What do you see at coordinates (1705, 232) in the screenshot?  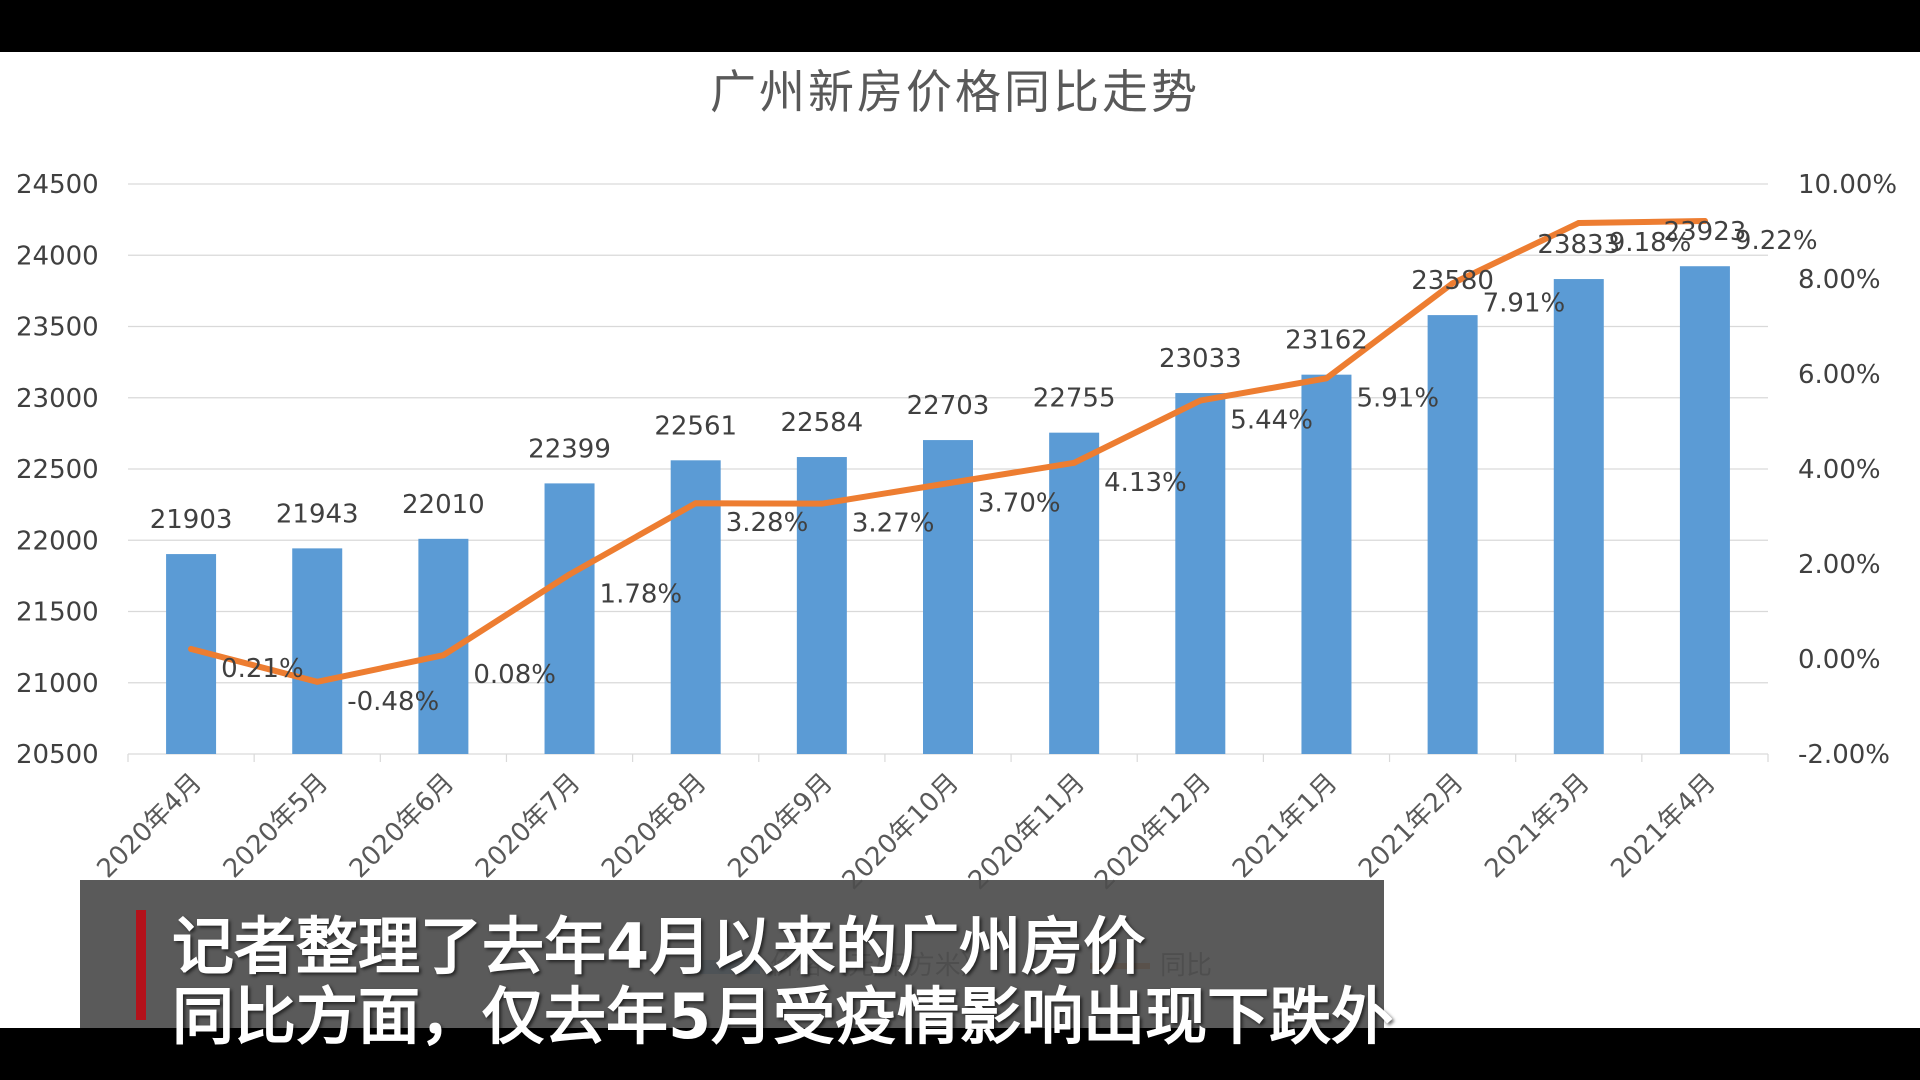 I see `bar-data-label: 23923` at bounding box center [1705, 232].